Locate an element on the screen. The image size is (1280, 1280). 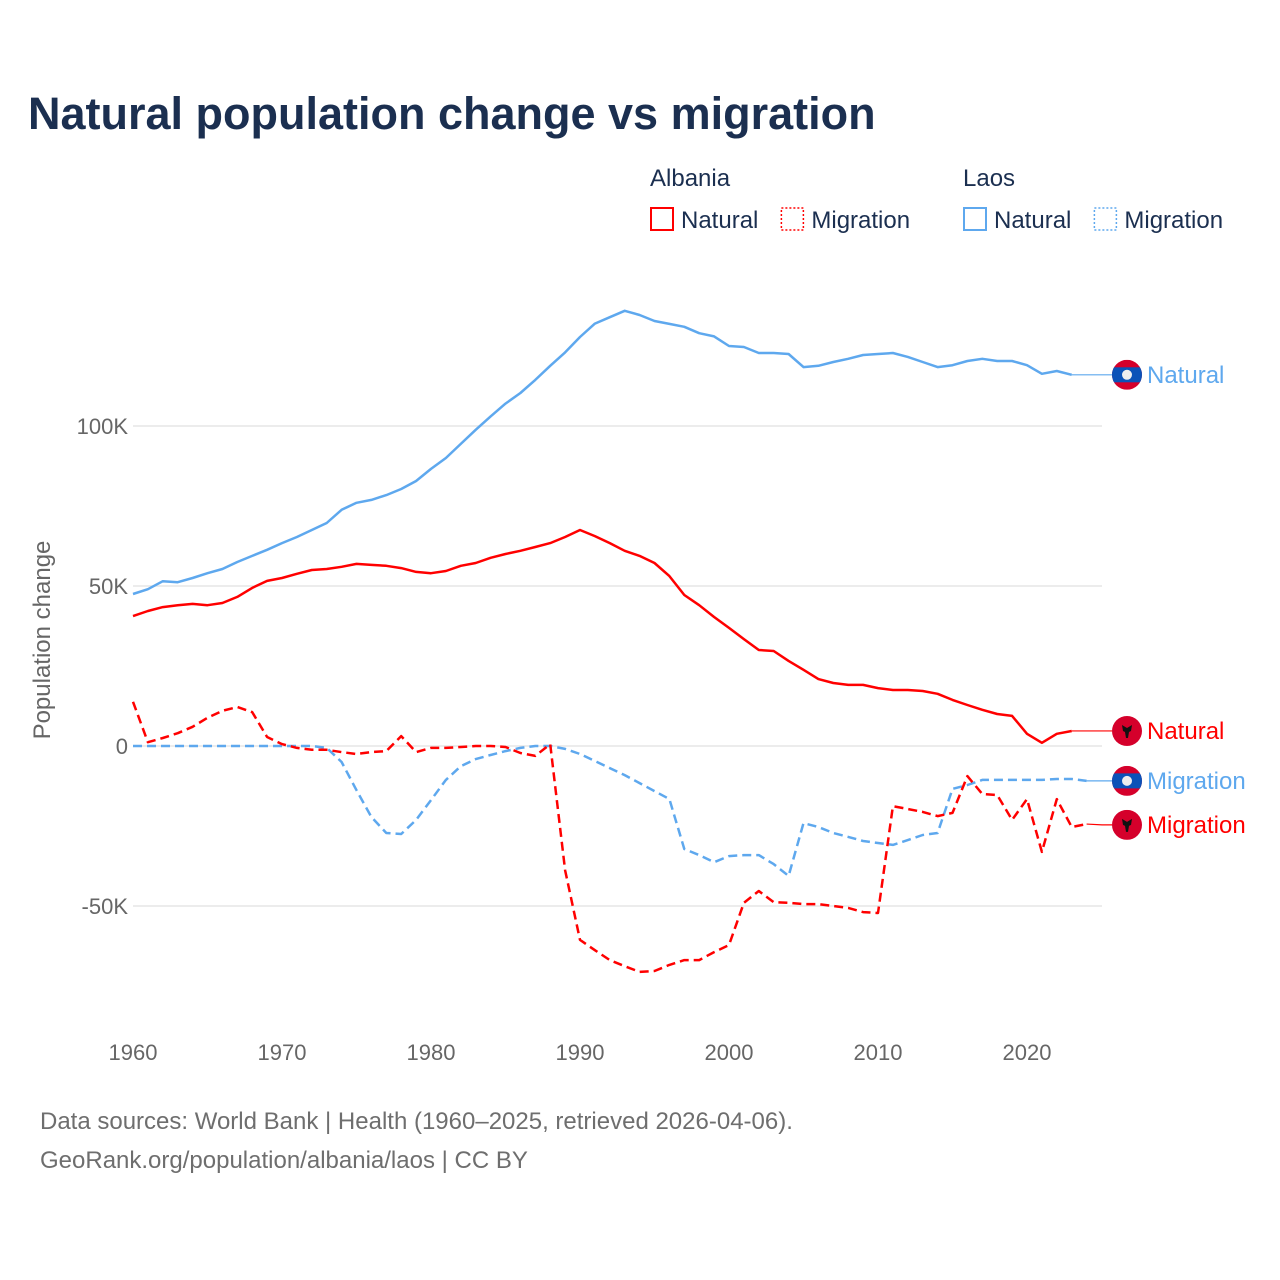
connector-line is located at coordinates (1099, 824).